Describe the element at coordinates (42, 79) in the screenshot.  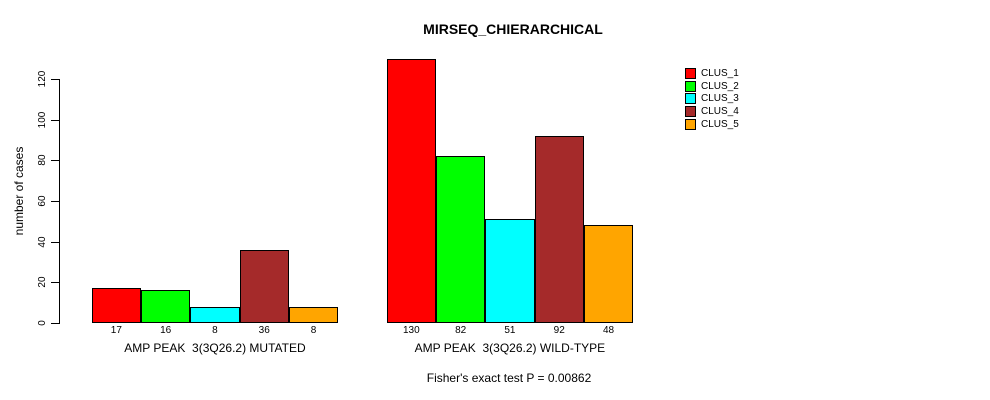
I see `y-axis-tick-label: 120` at that location.